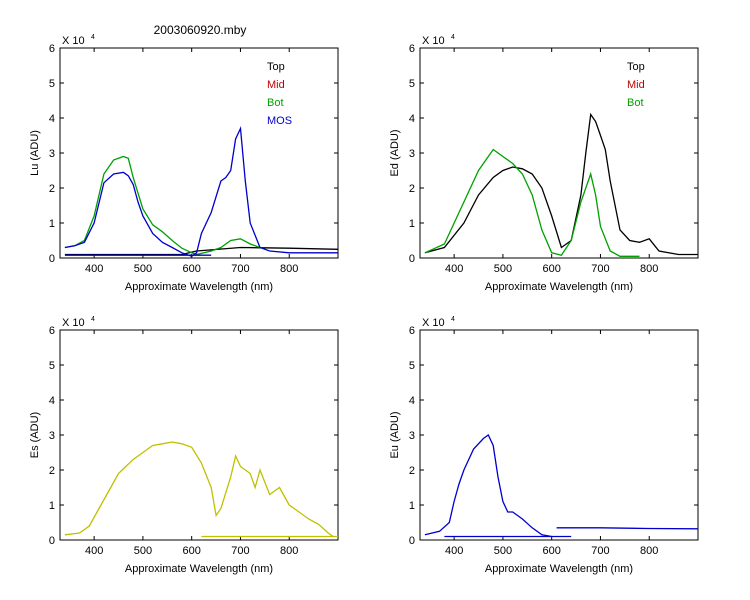  What do you see at coordinates (199, 489) in the screenshot?
I see `series-line-es` at bounding box center [199, 489].